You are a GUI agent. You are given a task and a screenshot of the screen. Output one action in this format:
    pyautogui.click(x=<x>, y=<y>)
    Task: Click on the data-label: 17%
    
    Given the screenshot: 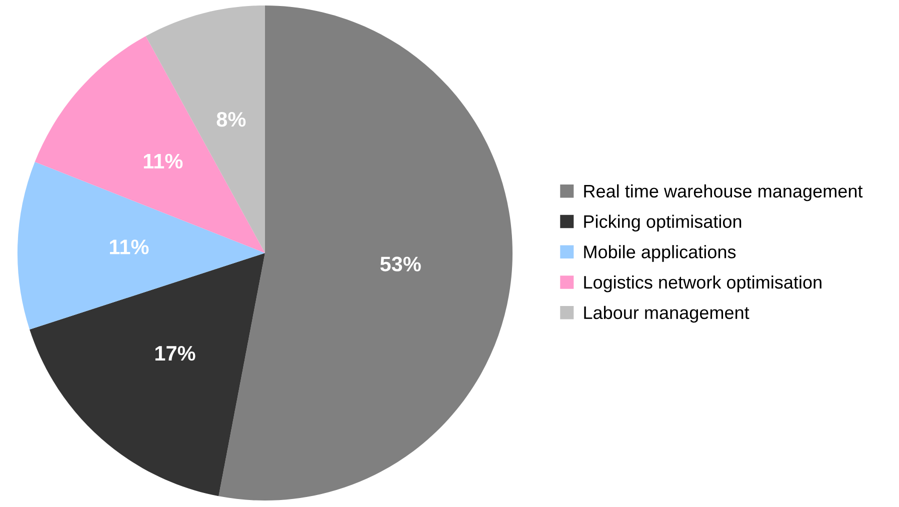 What is the action you would take?
    pyautogui.click(x=175, y=353)
    